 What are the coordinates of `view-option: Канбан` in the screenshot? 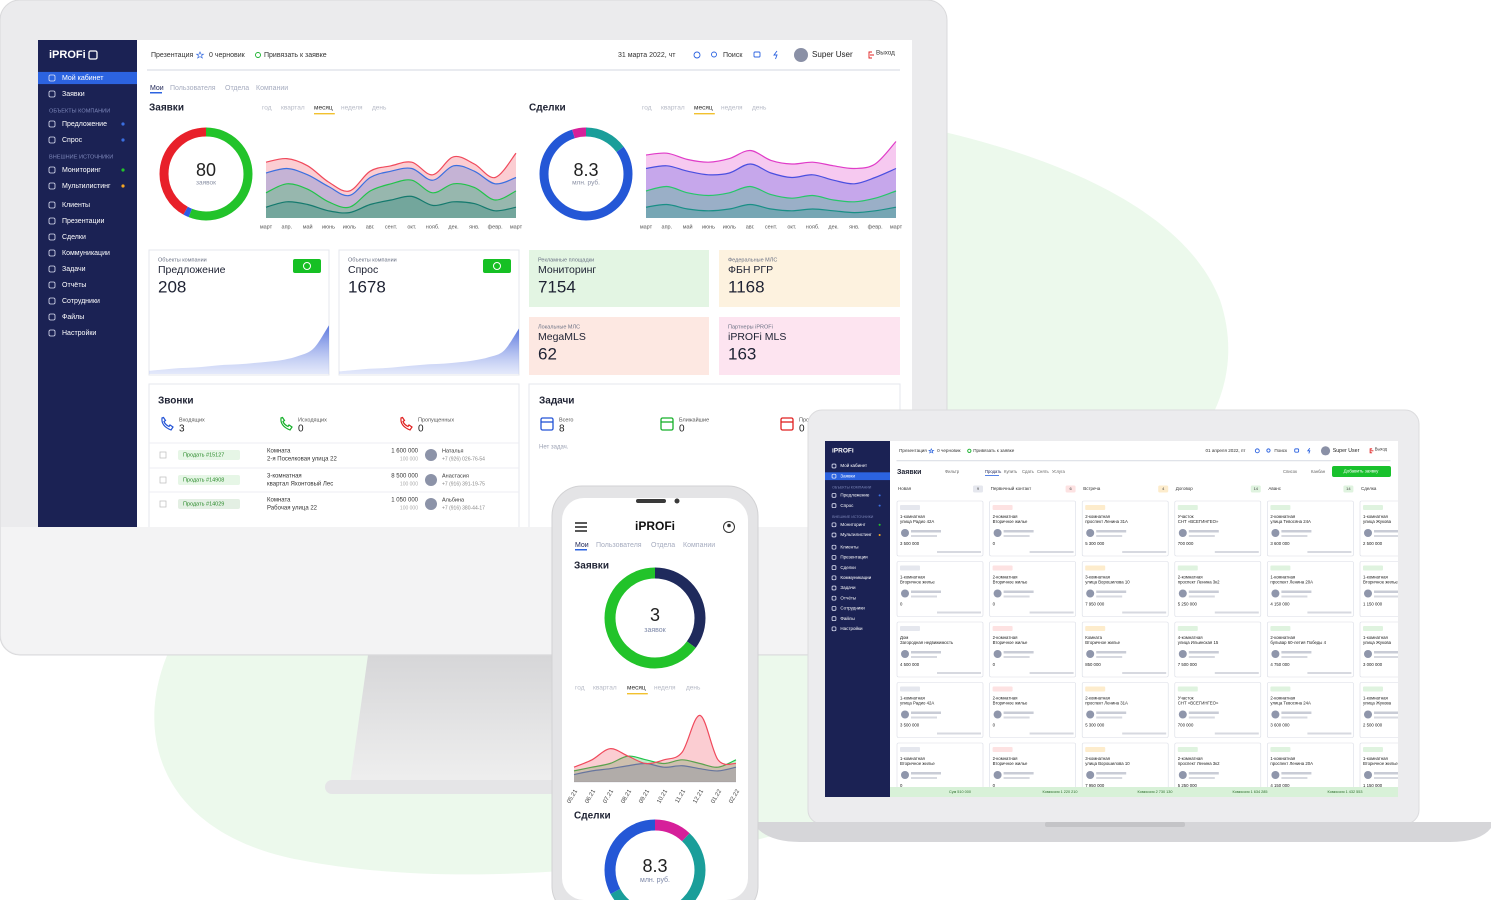 It's located at (1318, 471).